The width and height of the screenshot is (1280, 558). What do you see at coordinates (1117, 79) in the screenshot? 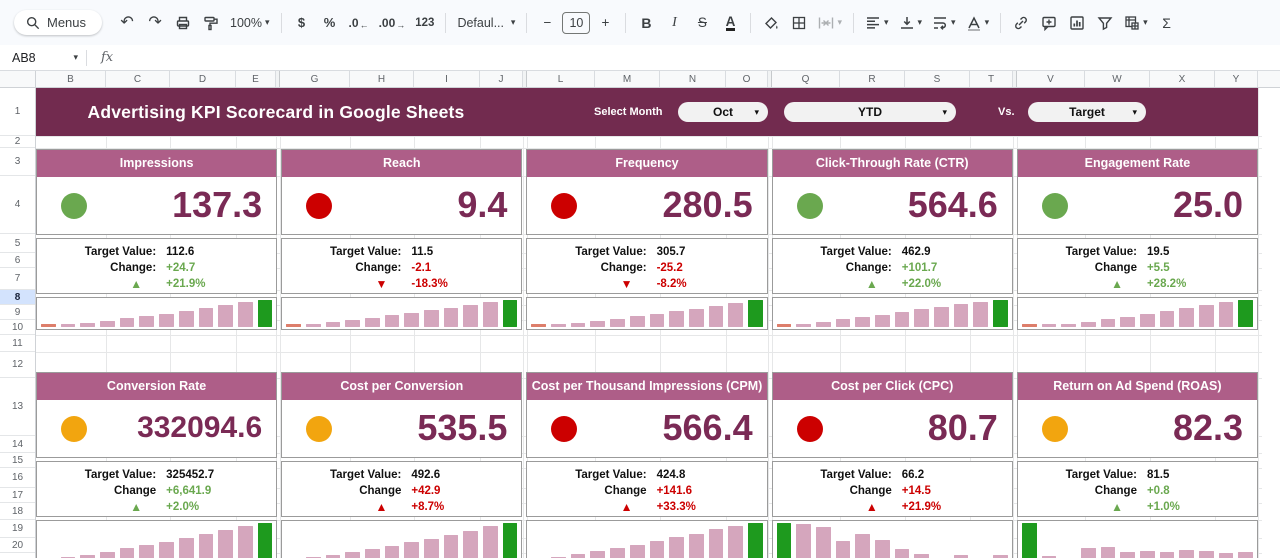
I see `column-header-W: W` at bounding box center [1117, 79].